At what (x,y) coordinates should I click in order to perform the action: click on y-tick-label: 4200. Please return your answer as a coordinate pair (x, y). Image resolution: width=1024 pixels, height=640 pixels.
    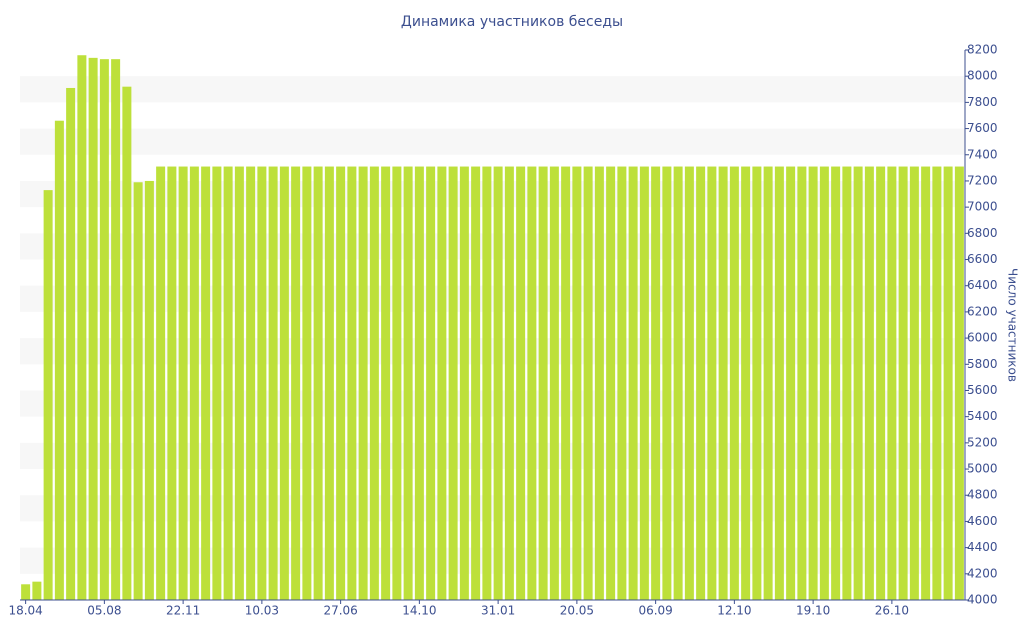
    Looking at the image, I should click on (982, 573).